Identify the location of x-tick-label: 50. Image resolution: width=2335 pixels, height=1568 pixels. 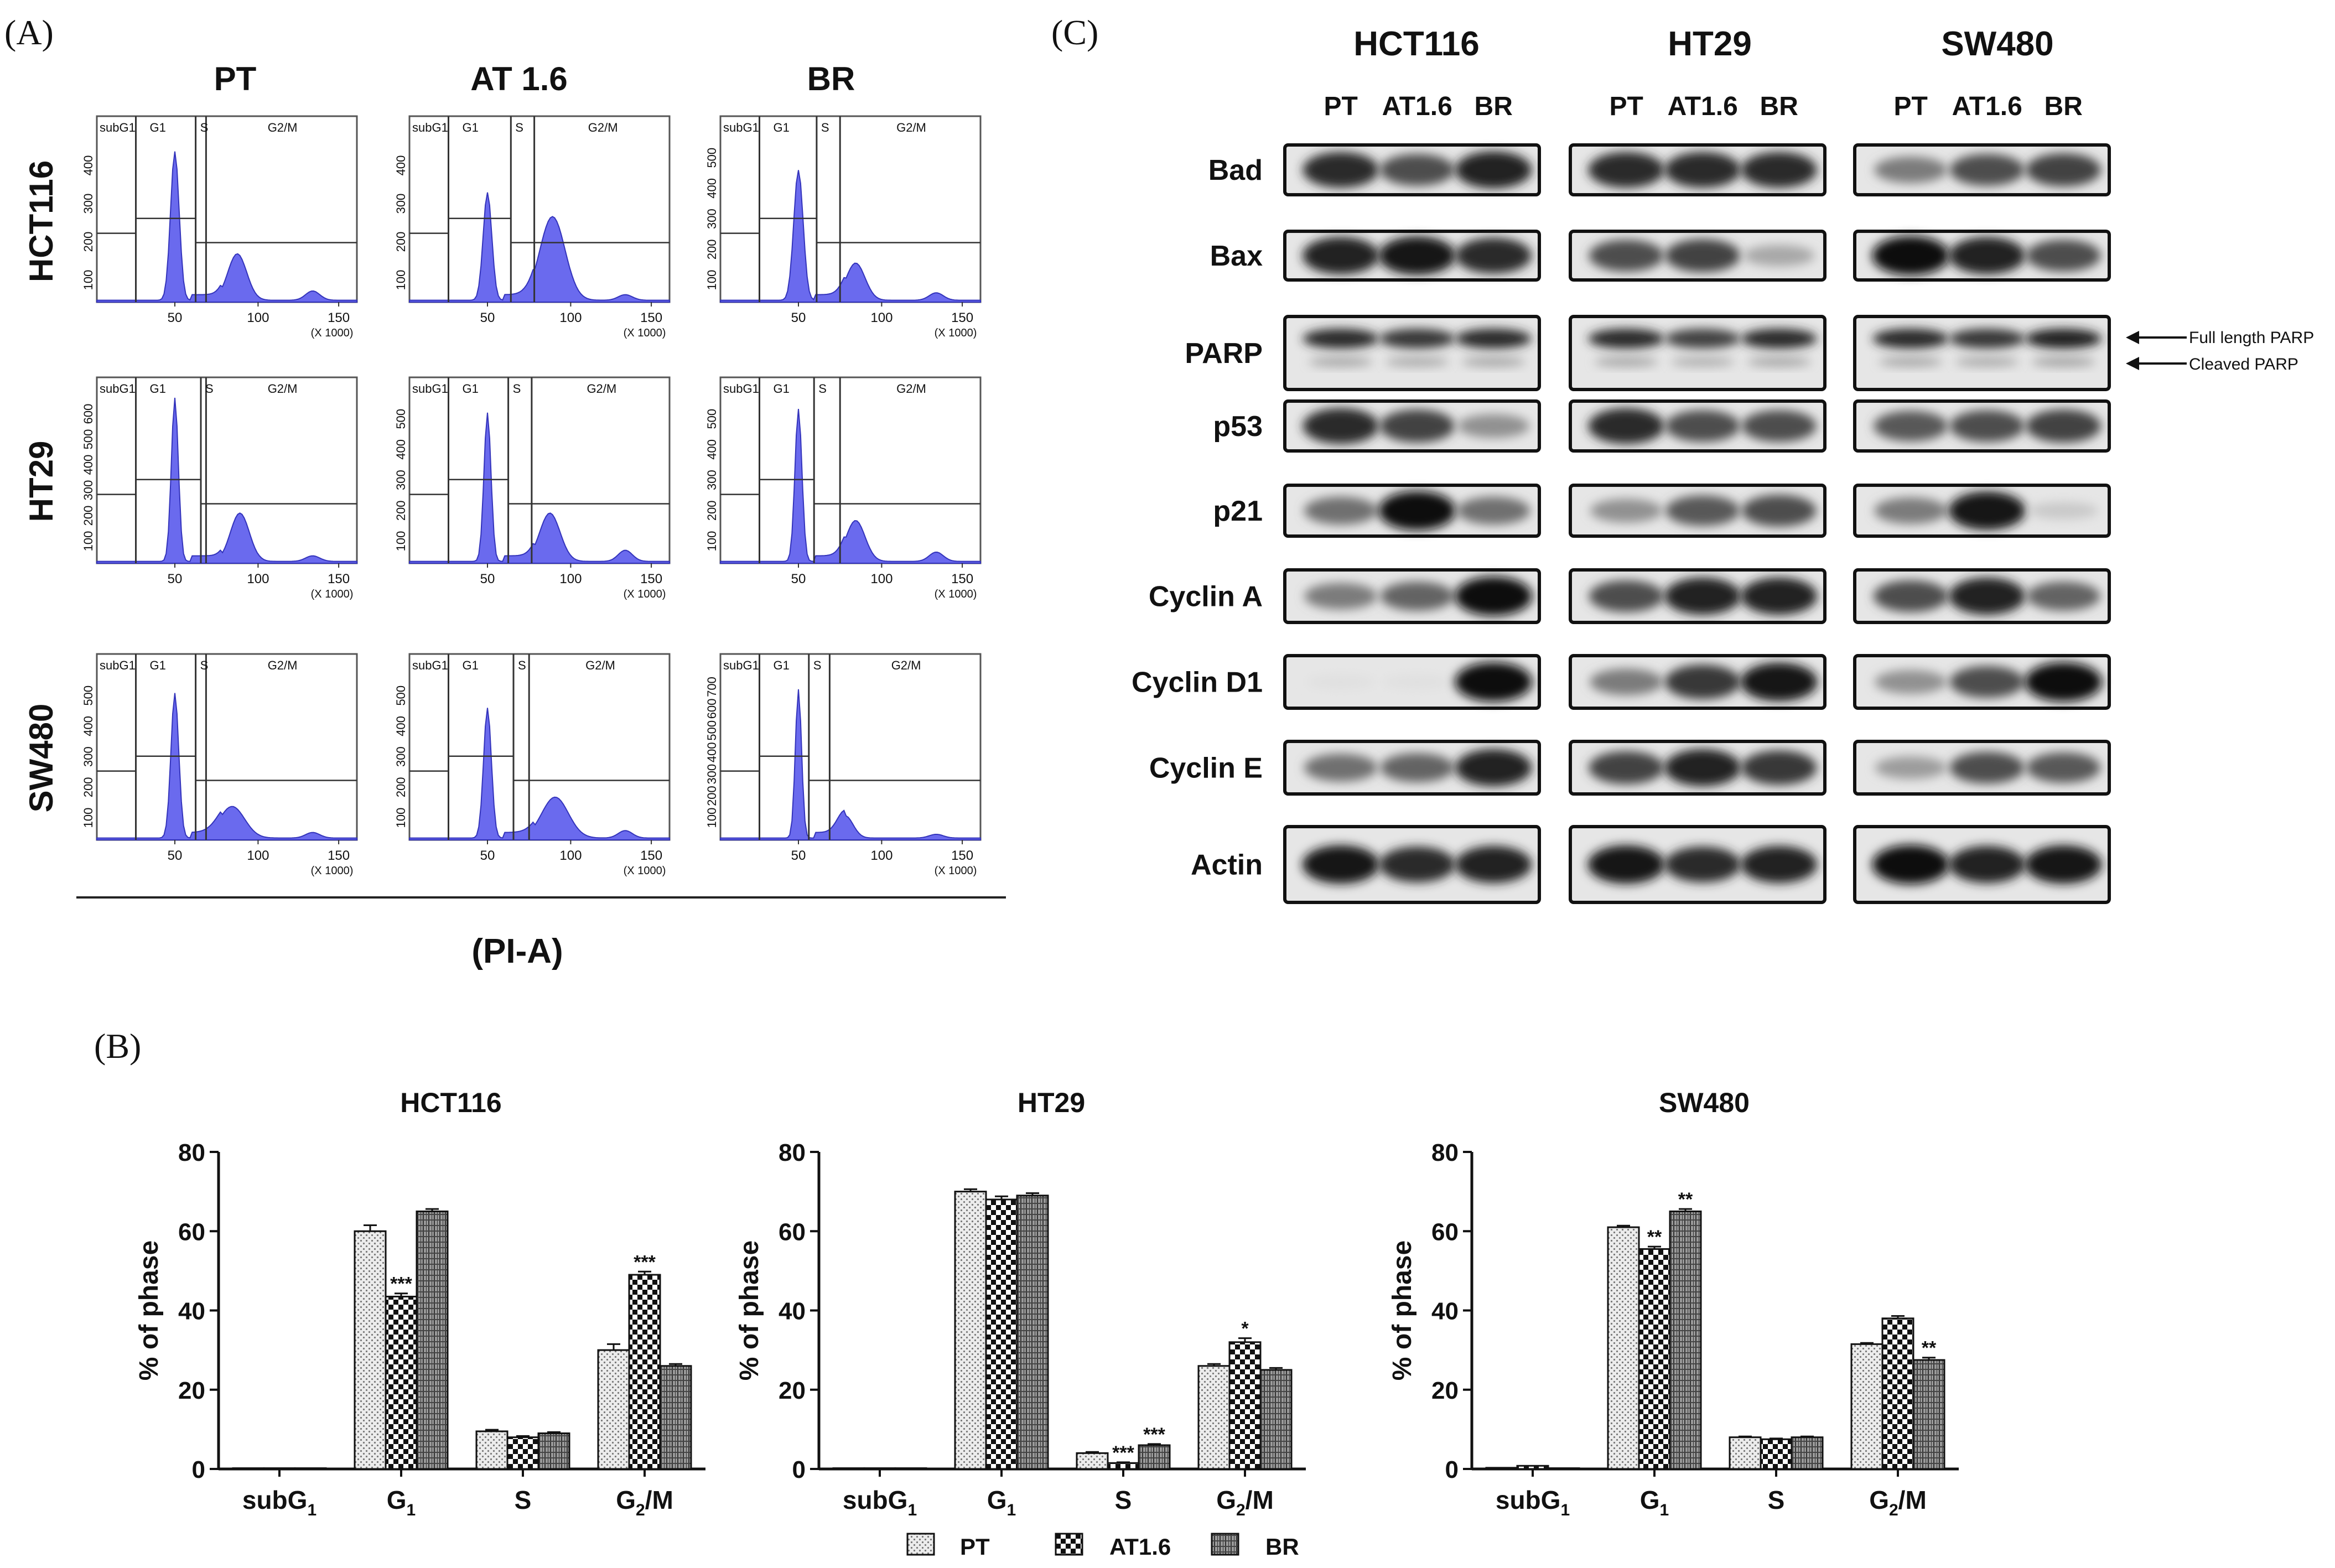
(798, 856).